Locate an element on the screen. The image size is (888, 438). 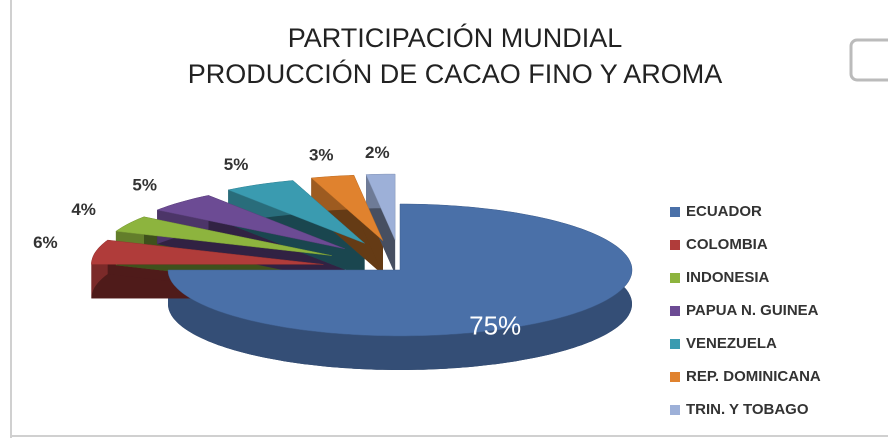
legend-label: TRIN. Y TOBAGO is located at coordinates (747, 409).